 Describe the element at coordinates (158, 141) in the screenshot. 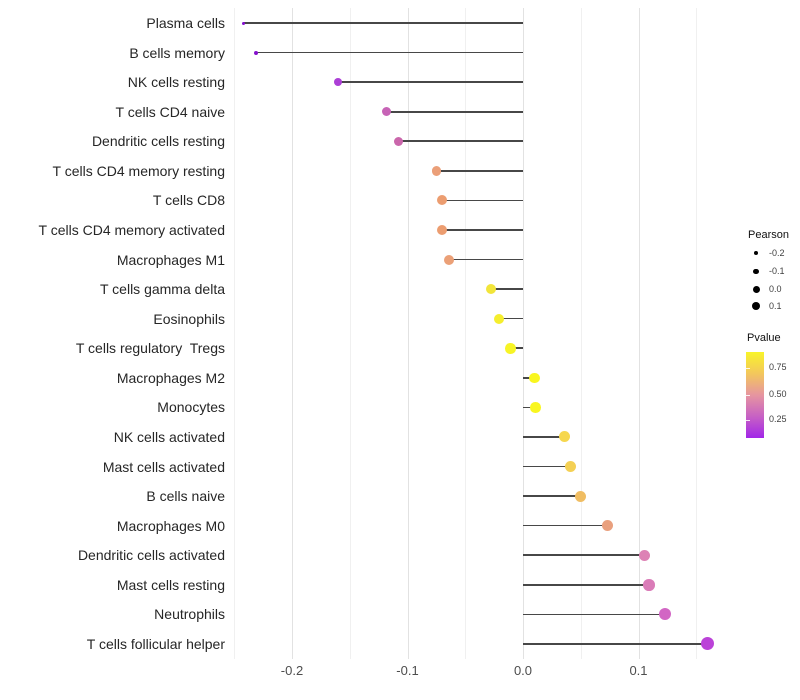

I see `y-axis-label: Dendritic cells resting` at that location.